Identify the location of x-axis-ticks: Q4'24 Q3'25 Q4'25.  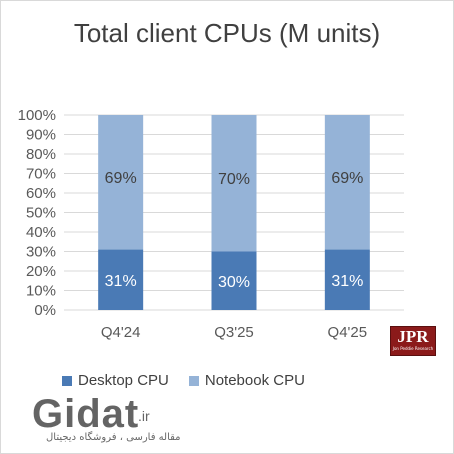
(234, 332).